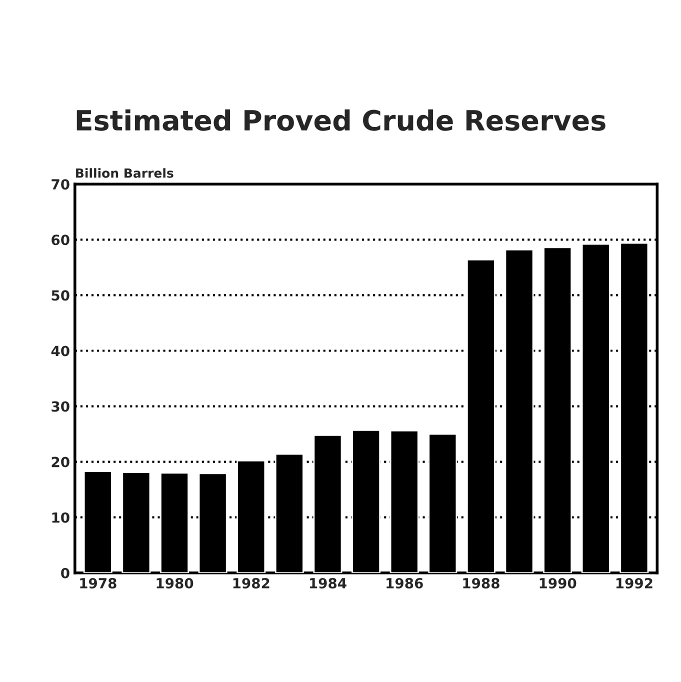  What do you see at coordinates (404, 583) in the screenshot?
I see `x-tick-label: 1986` at bounding box center [404, 583].